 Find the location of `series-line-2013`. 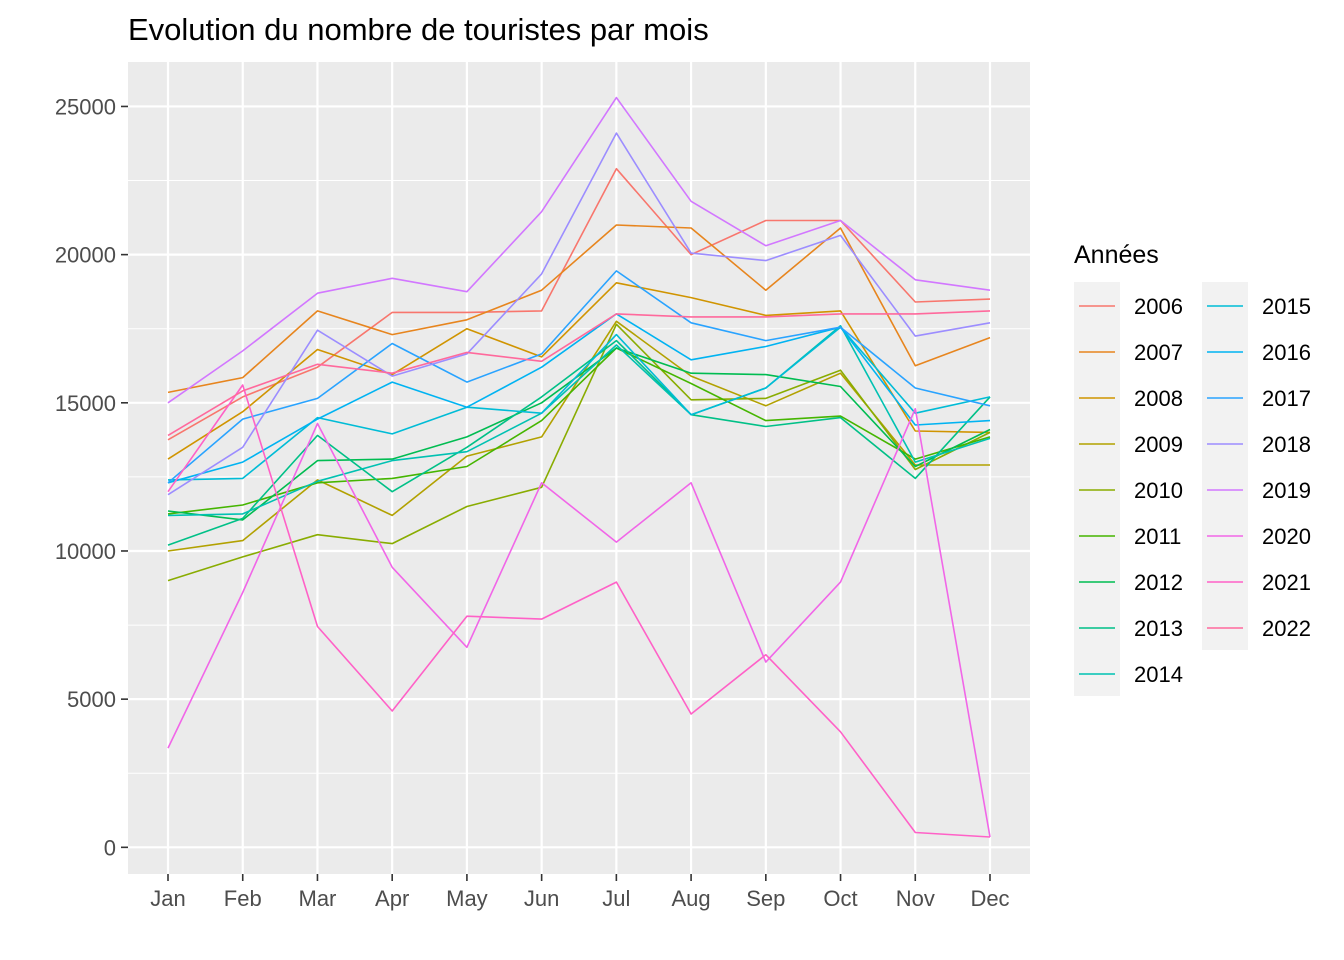

series-line-2013 is located at coordinates (579, 442).